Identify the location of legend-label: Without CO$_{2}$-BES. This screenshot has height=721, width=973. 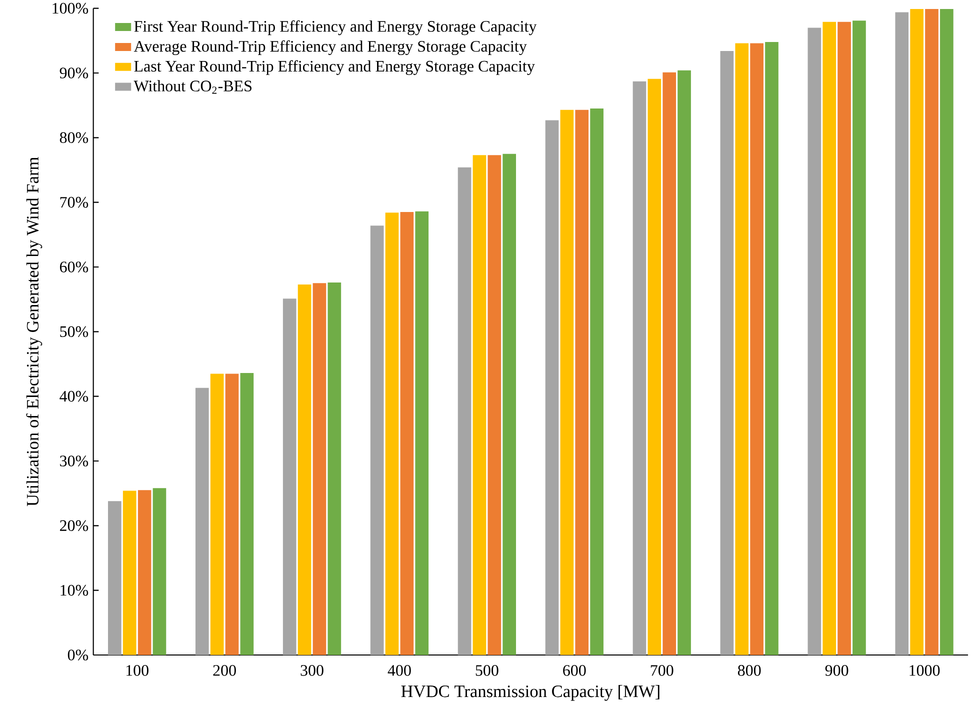
(193, 87).